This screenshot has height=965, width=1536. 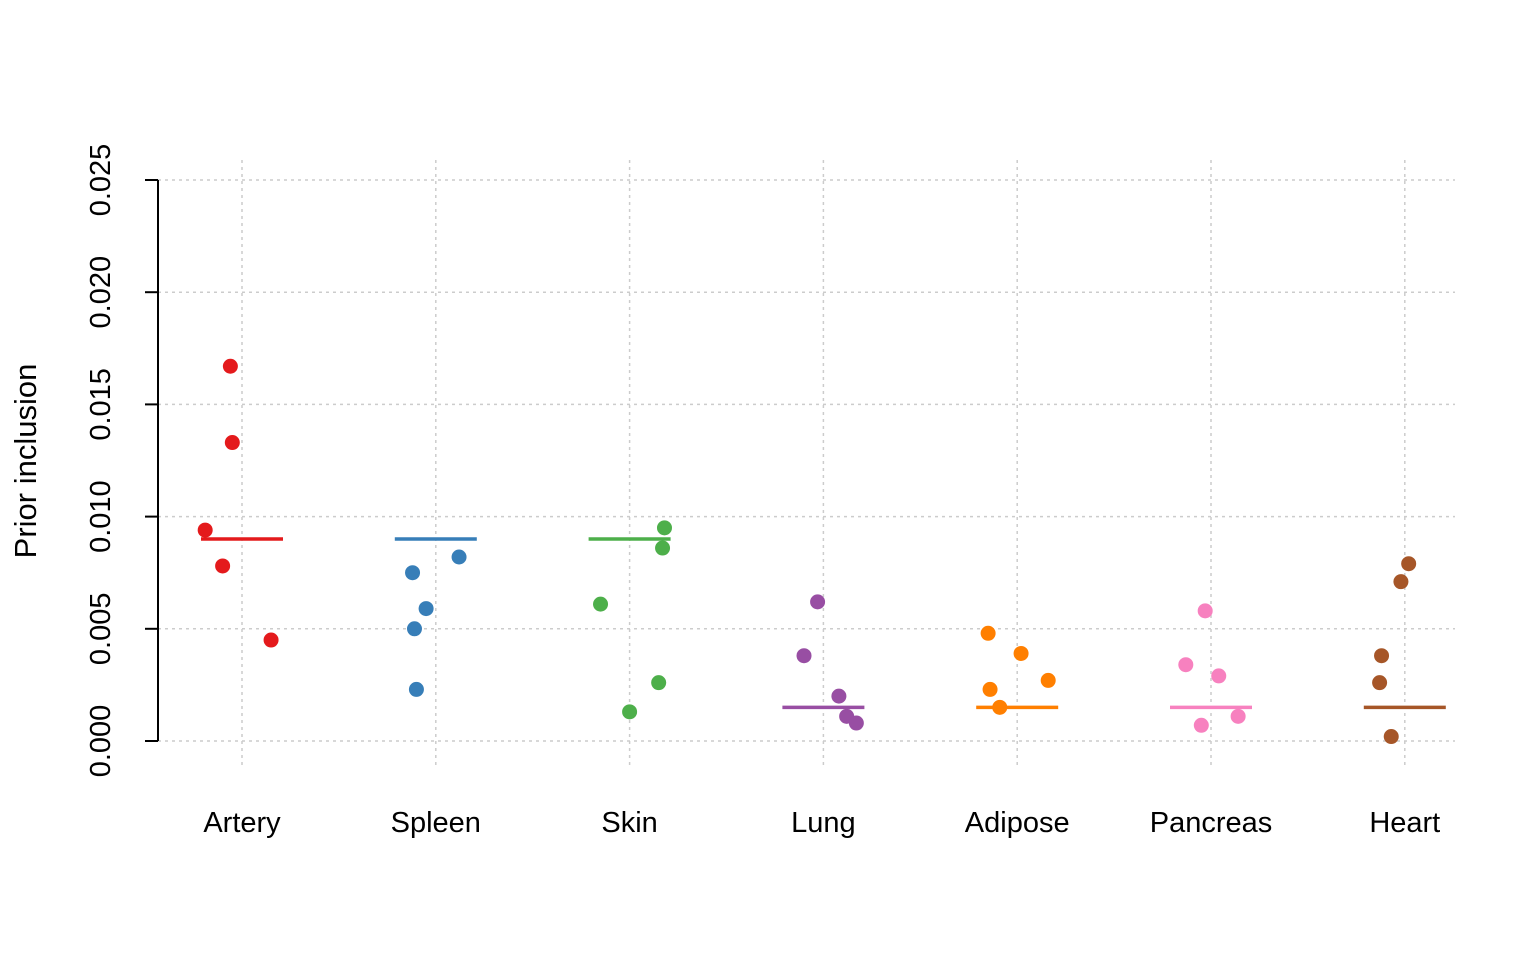 I want to click on y-tick-label: 0.005, so click(x=101, y=629).